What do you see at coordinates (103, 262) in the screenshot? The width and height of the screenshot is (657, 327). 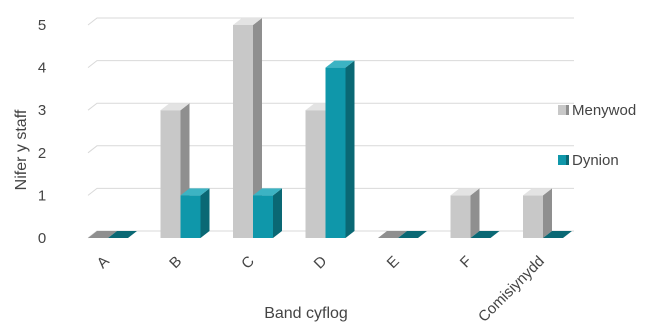 I see `x-tick-label: A` at bounding box center [103, 262].